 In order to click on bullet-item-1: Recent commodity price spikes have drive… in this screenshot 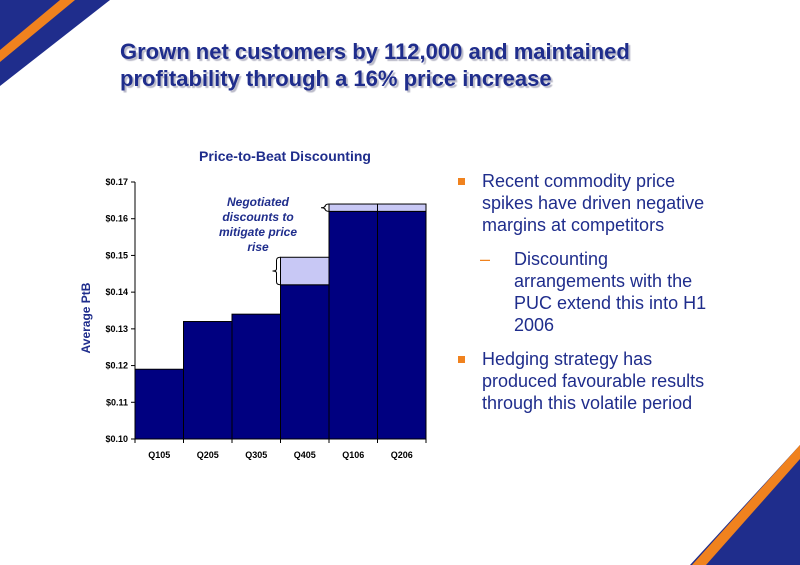, I will do `click(608, 203)`.